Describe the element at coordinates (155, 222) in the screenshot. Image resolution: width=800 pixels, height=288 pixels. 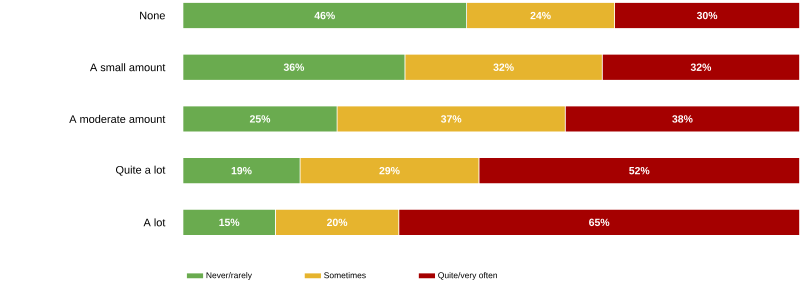
I see `y-tick-label: A lot` at that location.